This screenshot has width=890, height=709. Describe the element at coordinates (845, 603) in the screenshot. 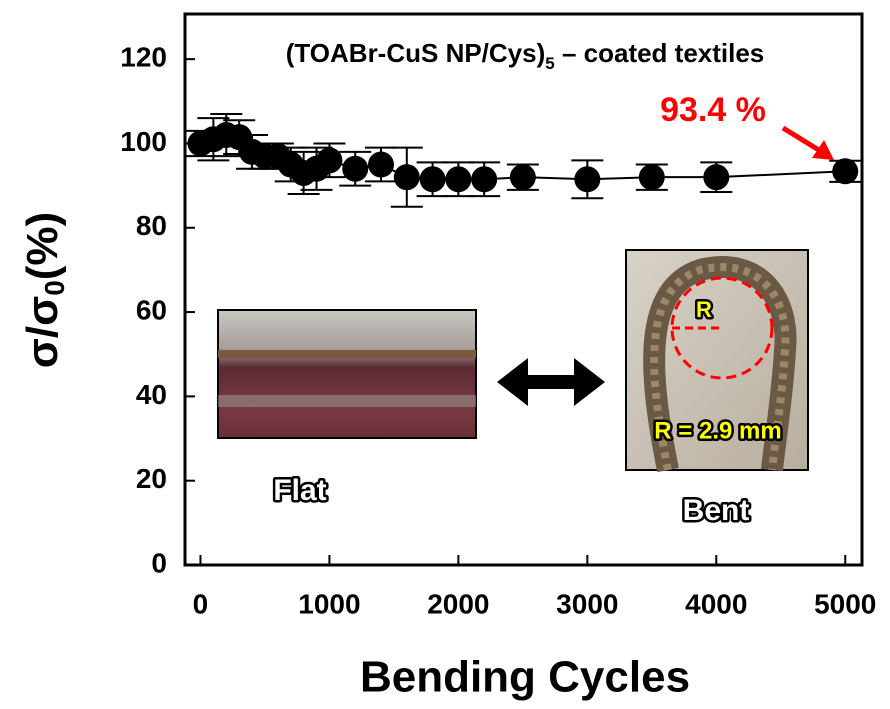

I see `x-tick-label: 5000` at that location.